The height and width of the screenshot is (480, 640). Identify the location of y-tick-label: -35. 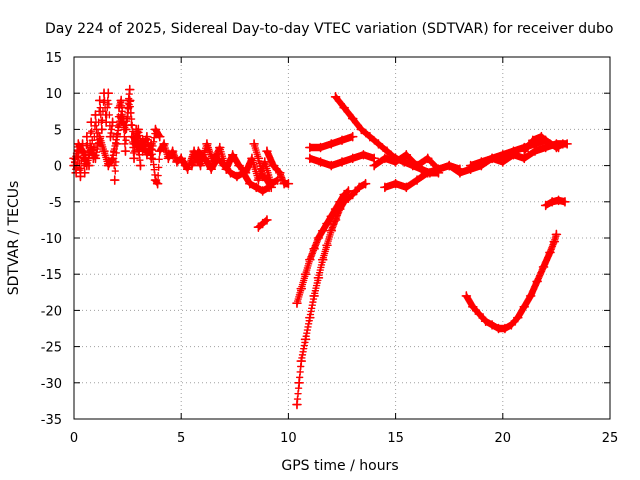
(51, 420).